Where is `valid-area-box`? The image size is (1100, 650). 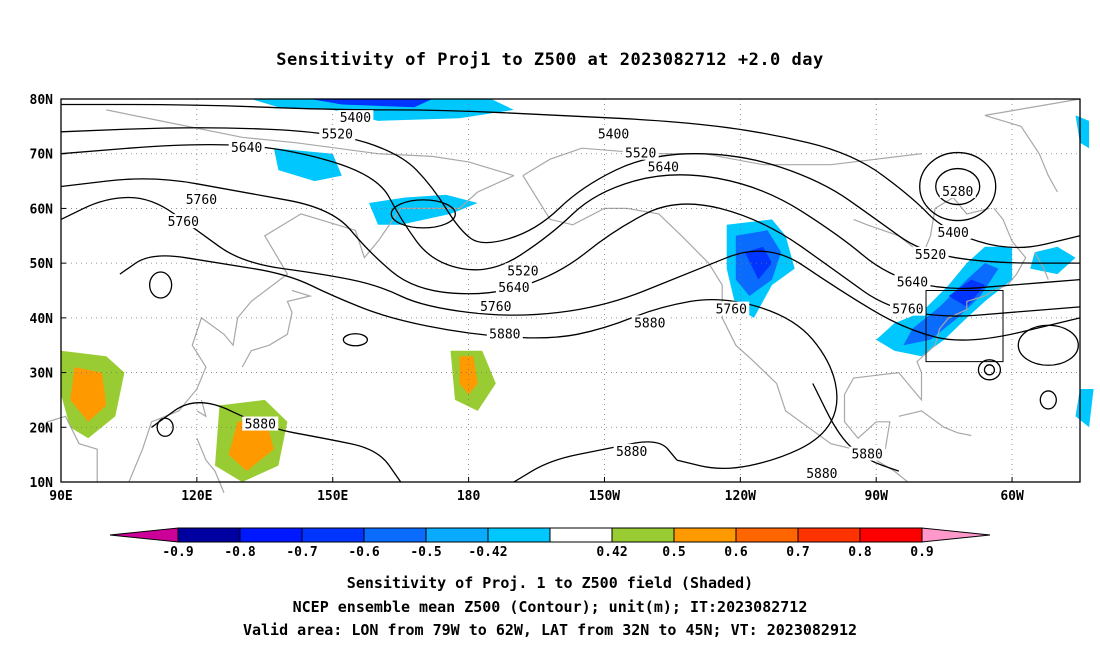
valid-area-box is located at coordinates (964, 326).